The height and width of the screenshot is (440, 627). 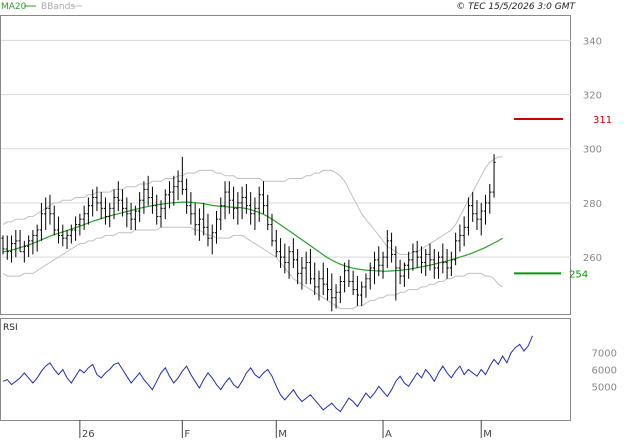 I want to click on rsi-y-tick-label: 7000, so click(x=604, y=354).